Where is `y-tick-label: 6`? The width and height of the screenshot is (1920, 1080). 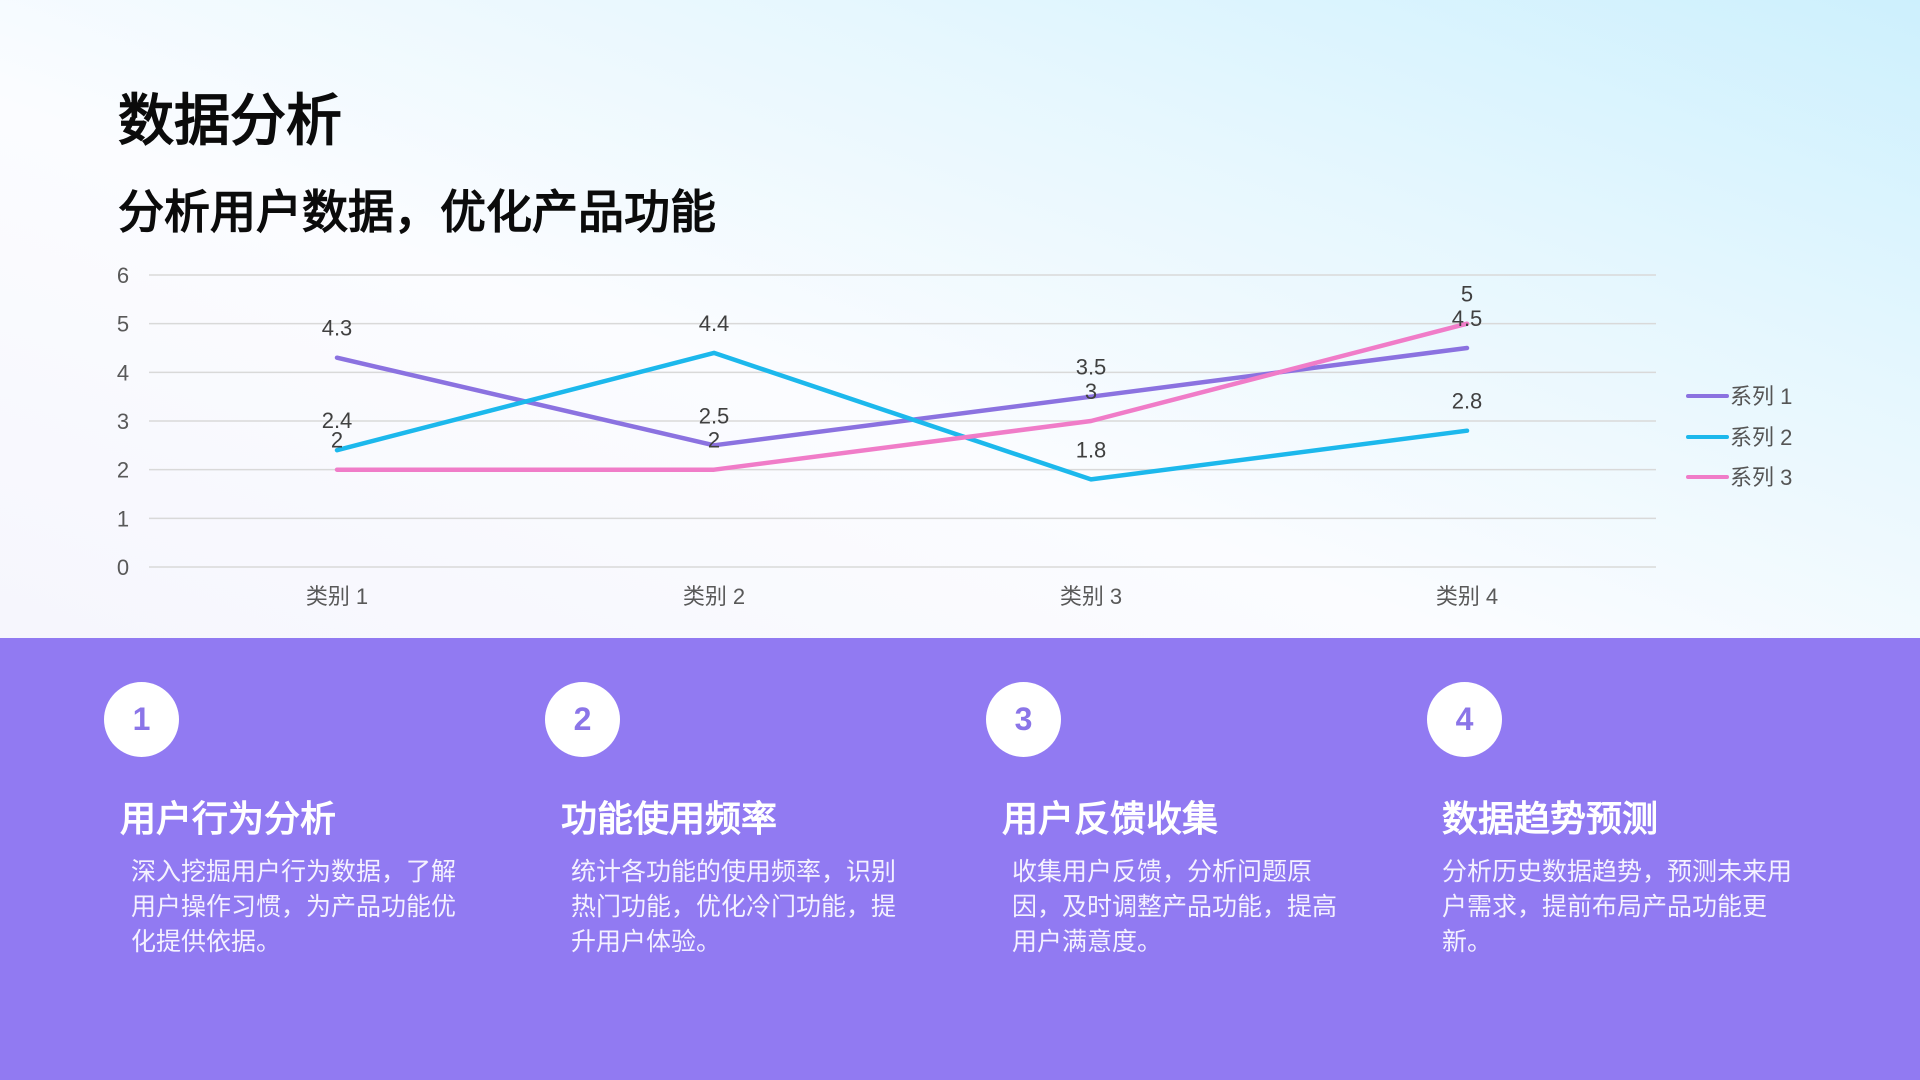 y-tick-label: 6 is located at coordinates (123, 275).